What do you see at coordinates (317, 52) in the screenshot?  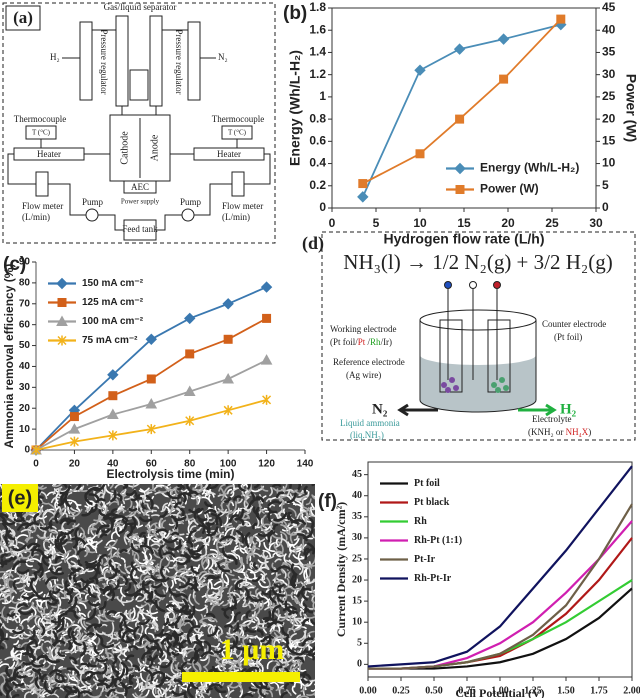 I see `y-tick-label: 1.4` at bounding box center [317, 52].